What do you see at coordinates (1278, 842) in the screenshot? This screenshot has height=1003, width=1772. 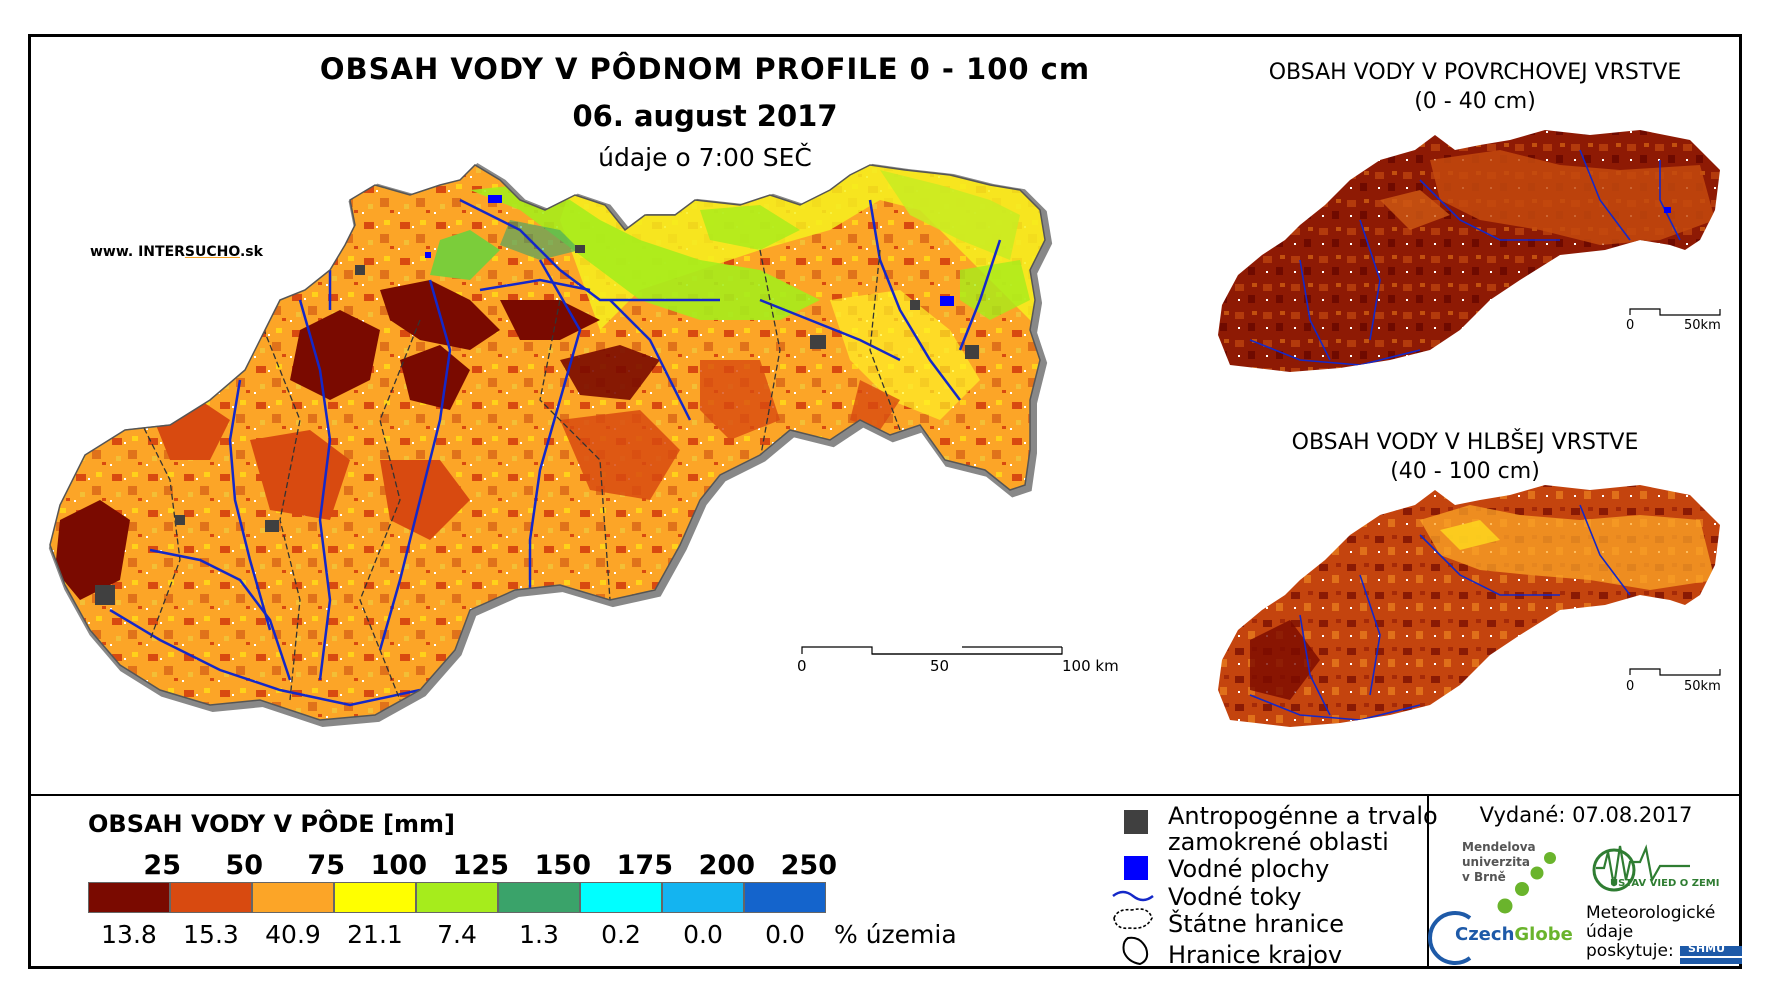 I see `legend-anthropogenic-line2: zamokrené oblasti` at bounding box center [1278, 842].